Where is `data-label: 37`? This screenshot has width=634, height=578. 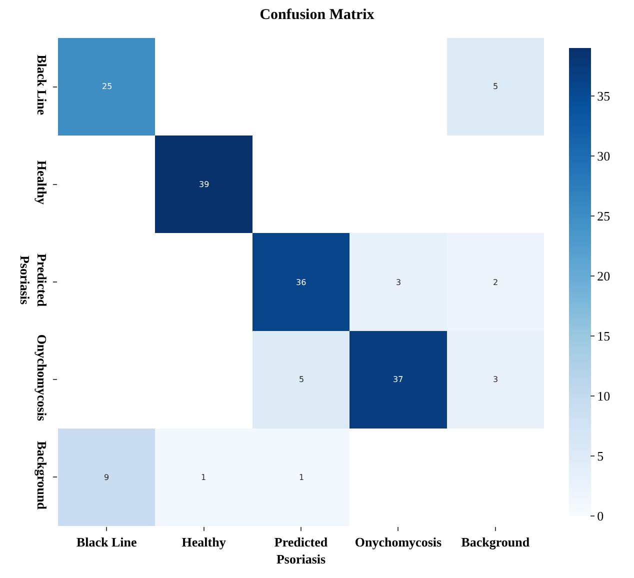
data-label: 37 is located at coordinates (398, 379).